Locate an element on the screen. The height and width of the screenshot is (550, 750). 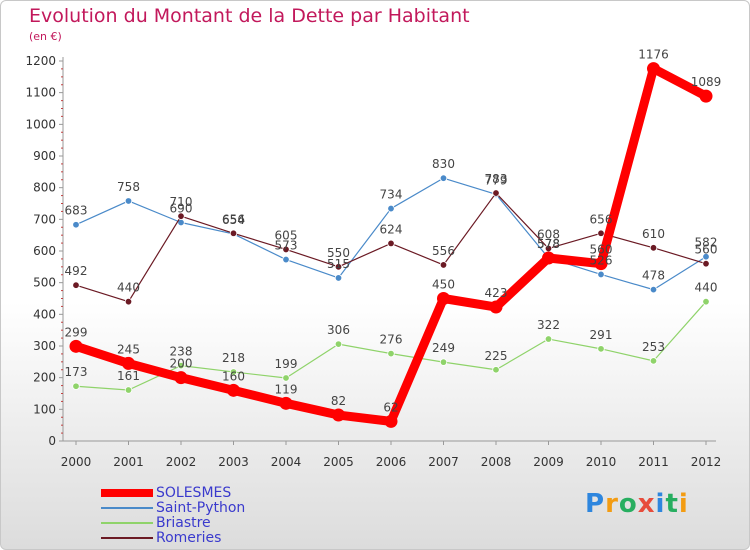
data-label: 610 is located at coordinates (653, 234).